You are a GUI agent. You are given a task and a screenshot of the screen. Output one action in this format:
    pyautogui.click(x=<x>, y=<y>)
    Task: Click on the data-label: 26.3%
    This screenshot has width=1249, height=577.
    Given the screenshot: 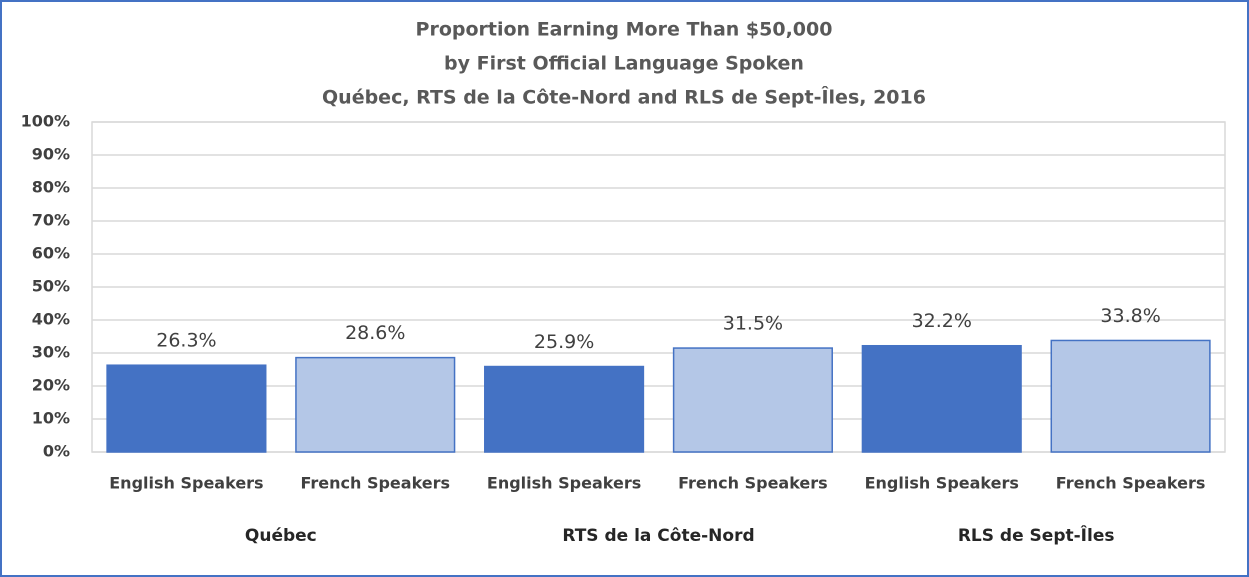 What is the action you would take?
    pyautogui.click(x=186, y=341)
    